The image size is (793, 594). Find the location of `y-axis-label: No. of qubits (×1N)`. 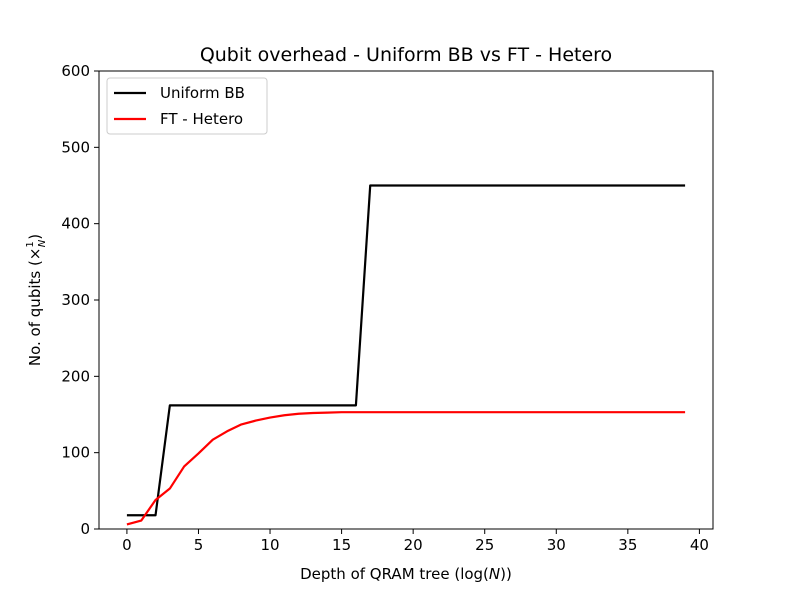

y-axis-label: No. of qubits (×1N) is located at coordinates (36, 300).